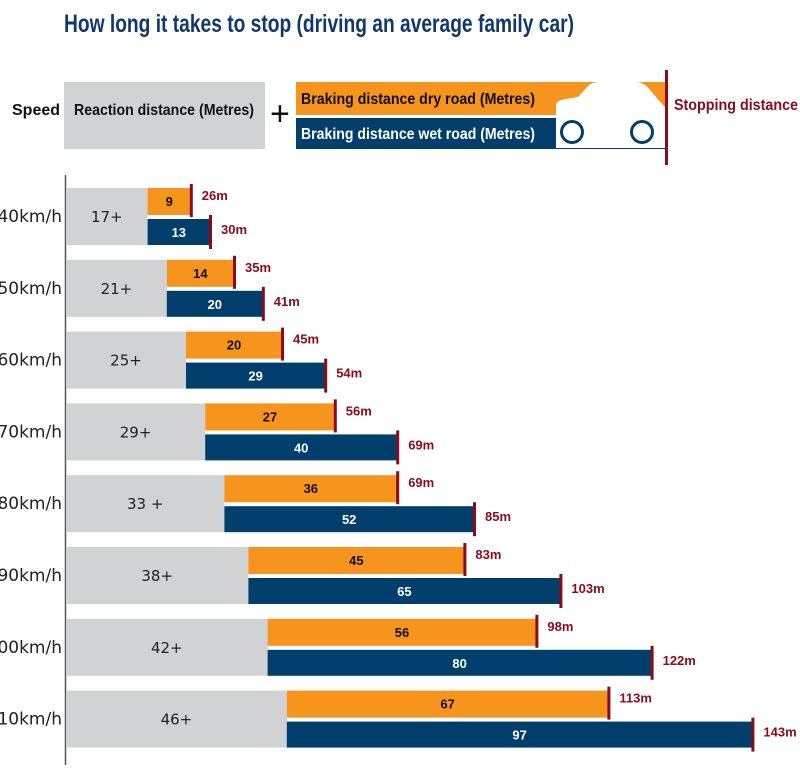 This screenshot has height=772, width=800. I want to click on speed-label: 110km/h, so click(31, 720).